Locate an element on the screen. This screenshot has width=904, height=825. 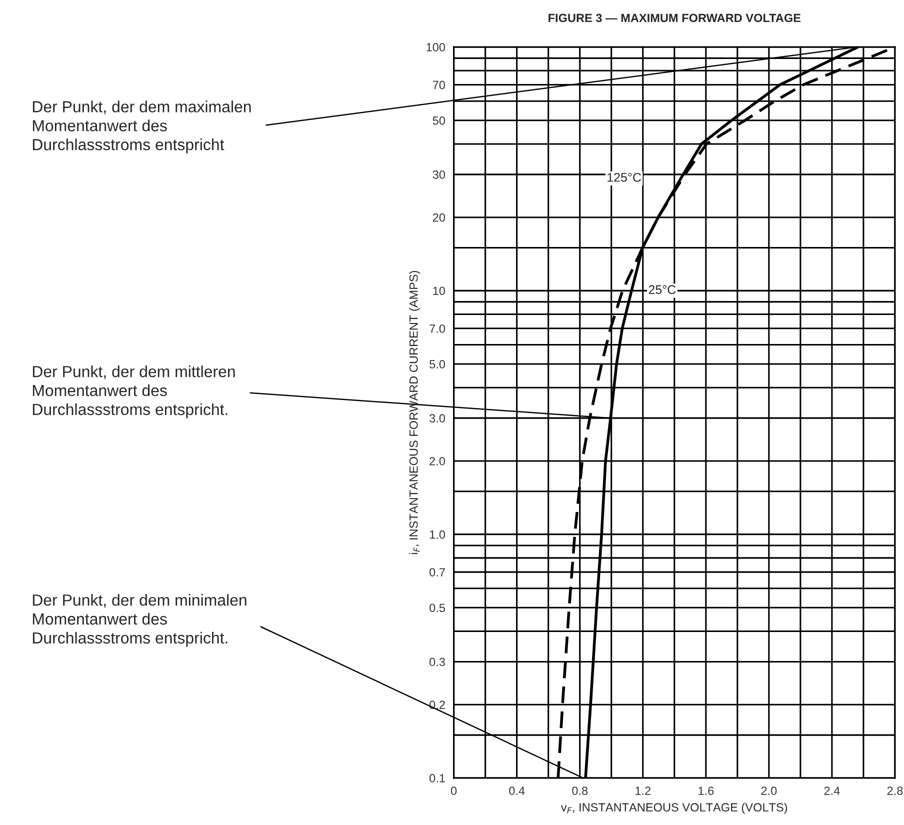
x-tick-label: 0.4 is located at coordinates (517, 790).